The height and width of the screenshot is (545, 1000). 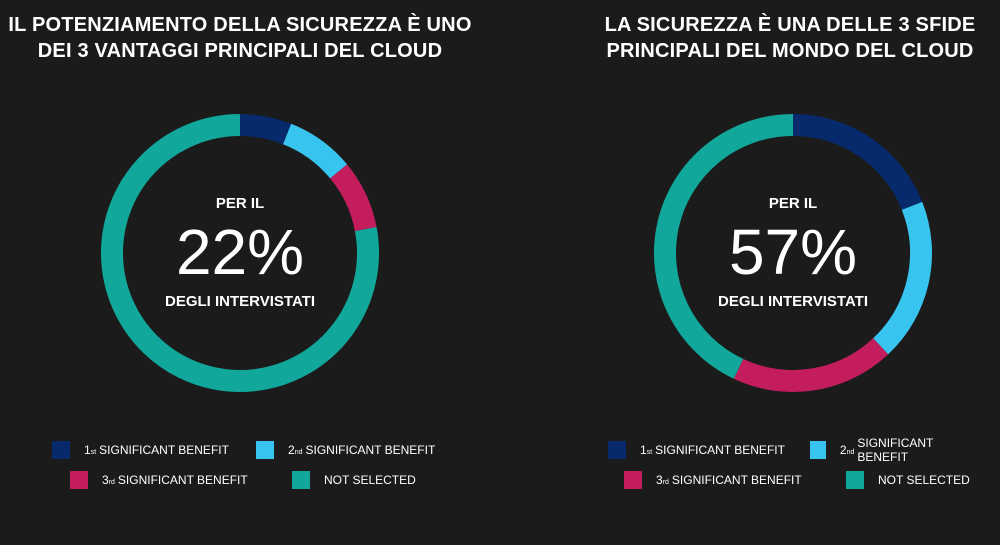 I want to click on center-percentage: 57%, so click(x=793, y=252).